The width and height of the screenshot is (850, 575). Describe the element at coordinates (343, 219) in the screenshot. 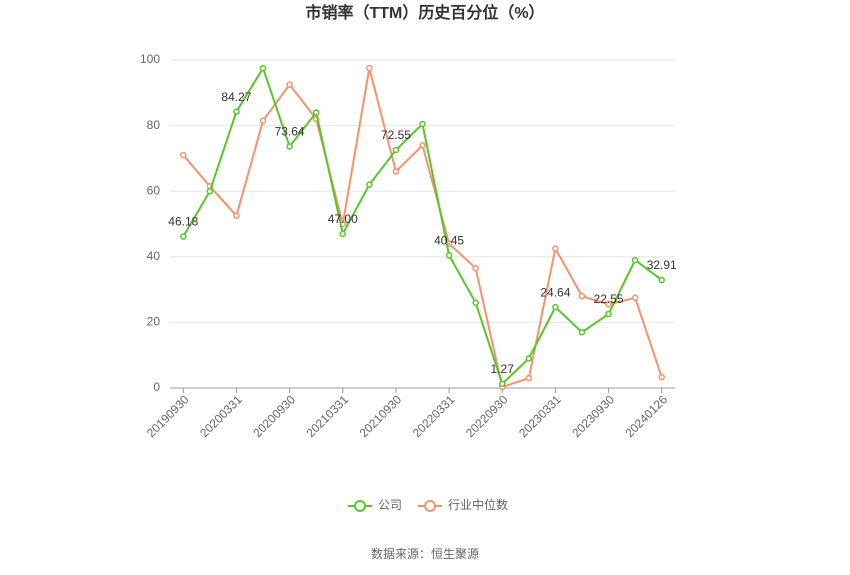

I see `data-label: 47.00` at that location.